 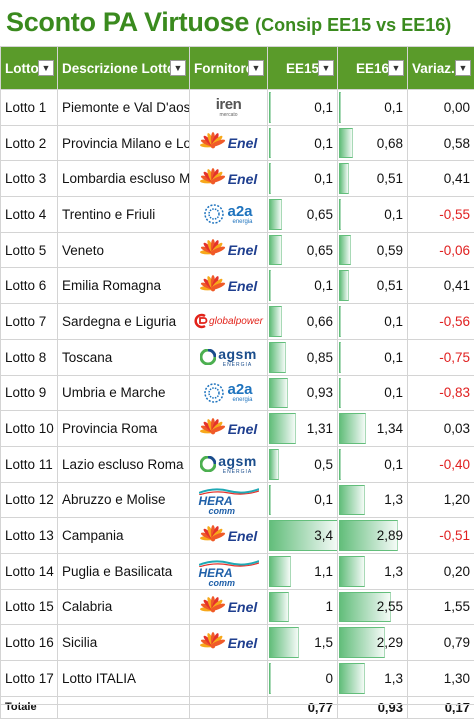 What do you see at coordinates (124, 429) in the screenshot?
I see `cell-descrizione: Provincia Roma` at bounding box center [124, 429].